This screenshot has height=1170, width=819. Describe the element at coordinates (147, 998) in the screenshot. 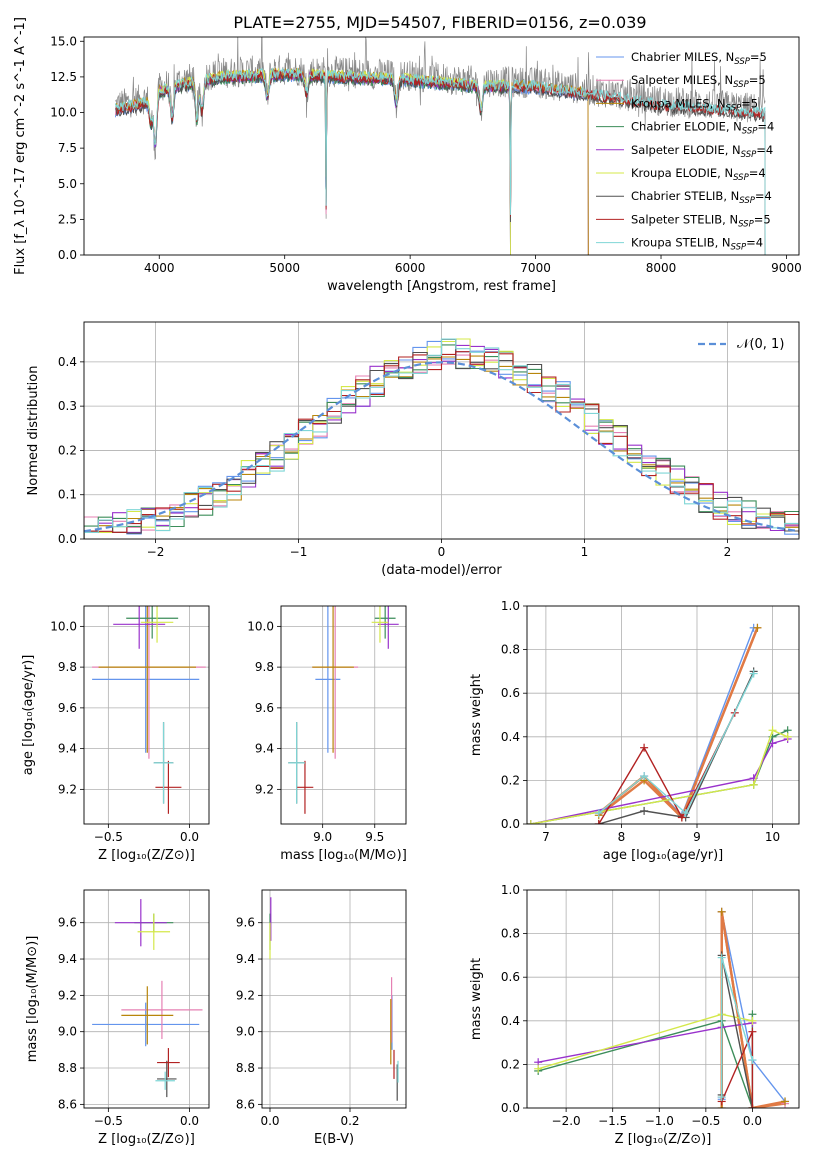

I see `plot-area-mass_vs_Z` at that location.